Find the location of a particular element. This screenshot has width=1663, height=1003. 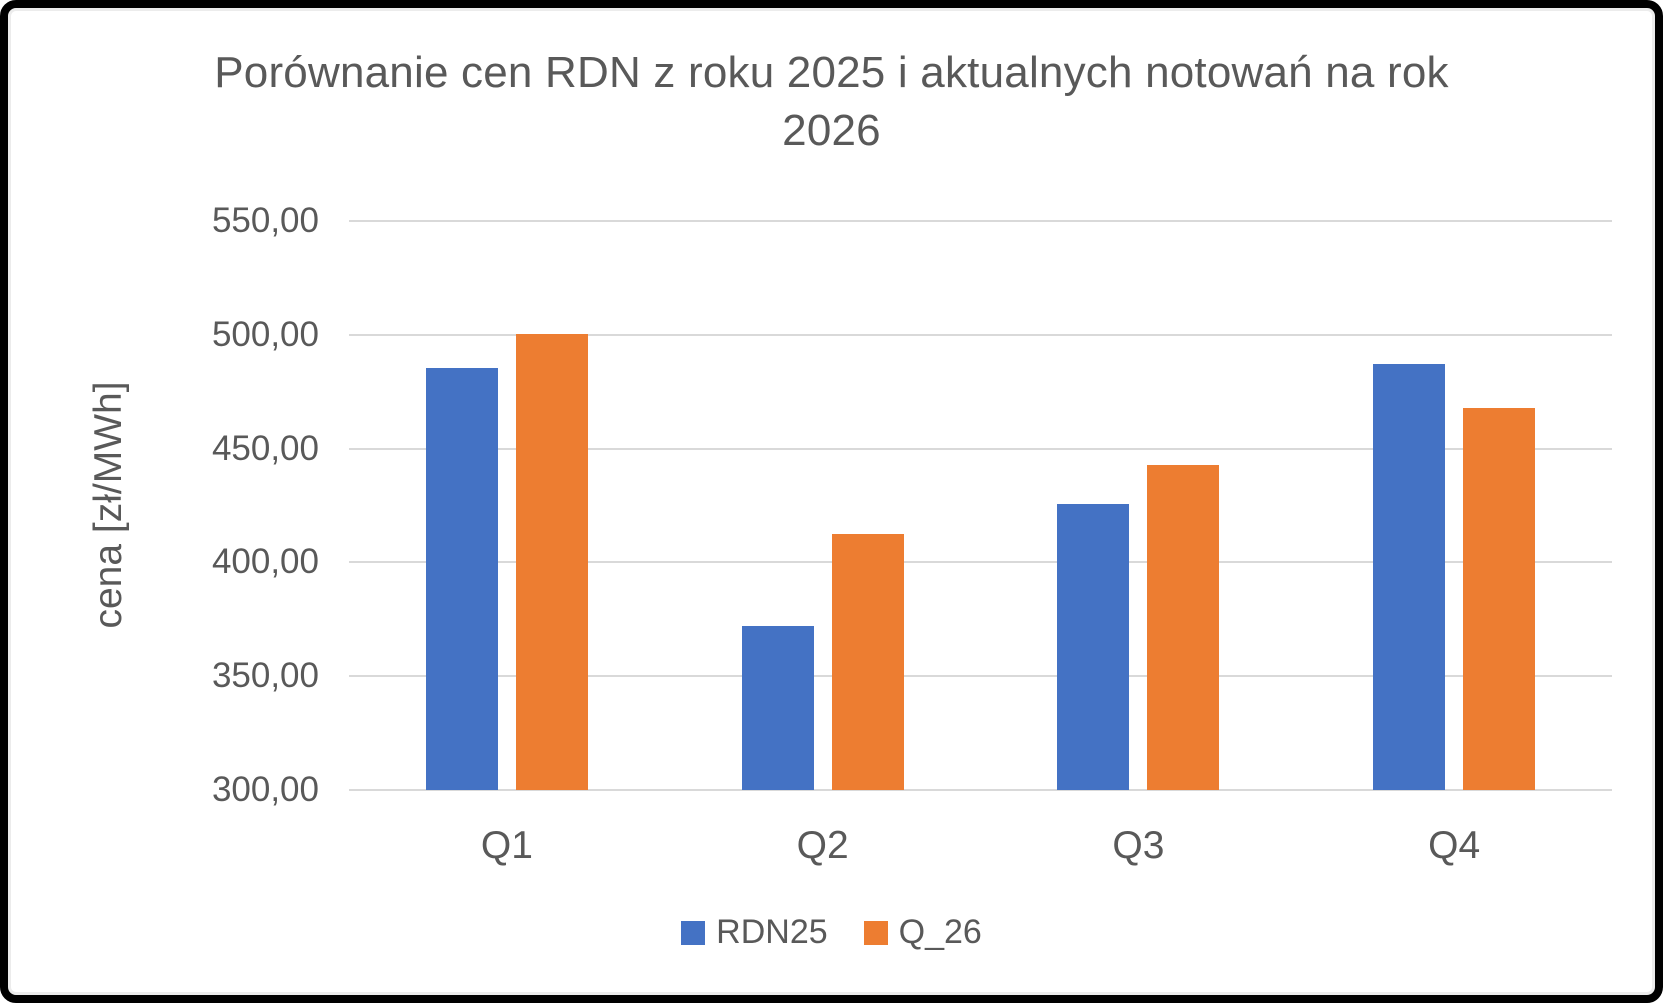

y-axis-tick-label: 500,00 is located at coordinates (265, 334).